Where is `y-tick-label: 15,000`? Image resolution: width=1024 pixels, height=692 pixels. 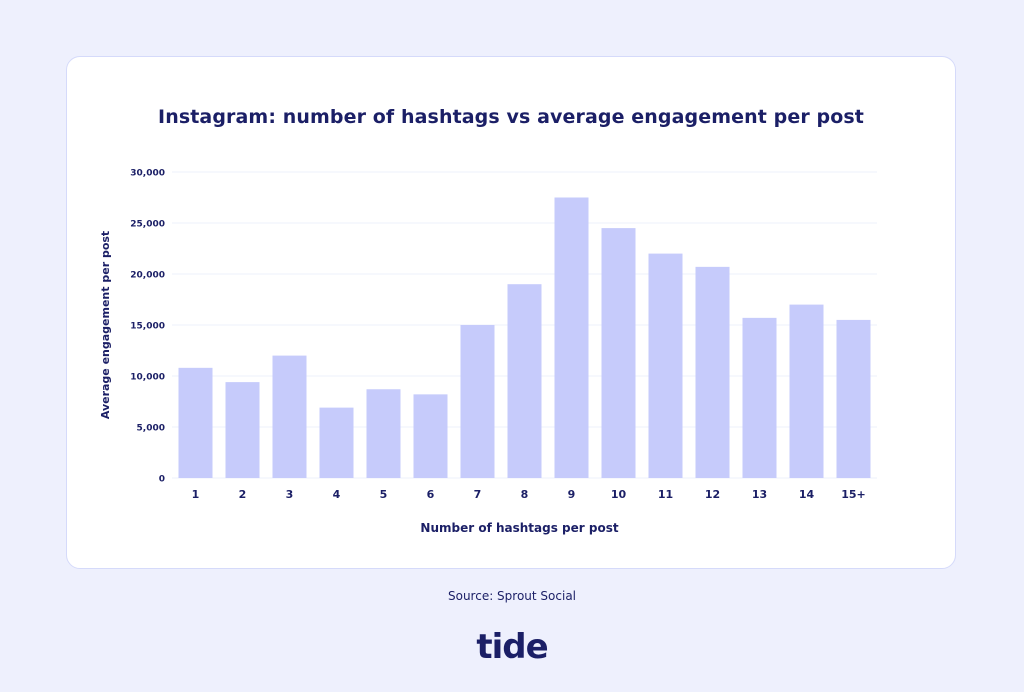
y-tick-label: 15,000 is located at coordinates (147, 327).